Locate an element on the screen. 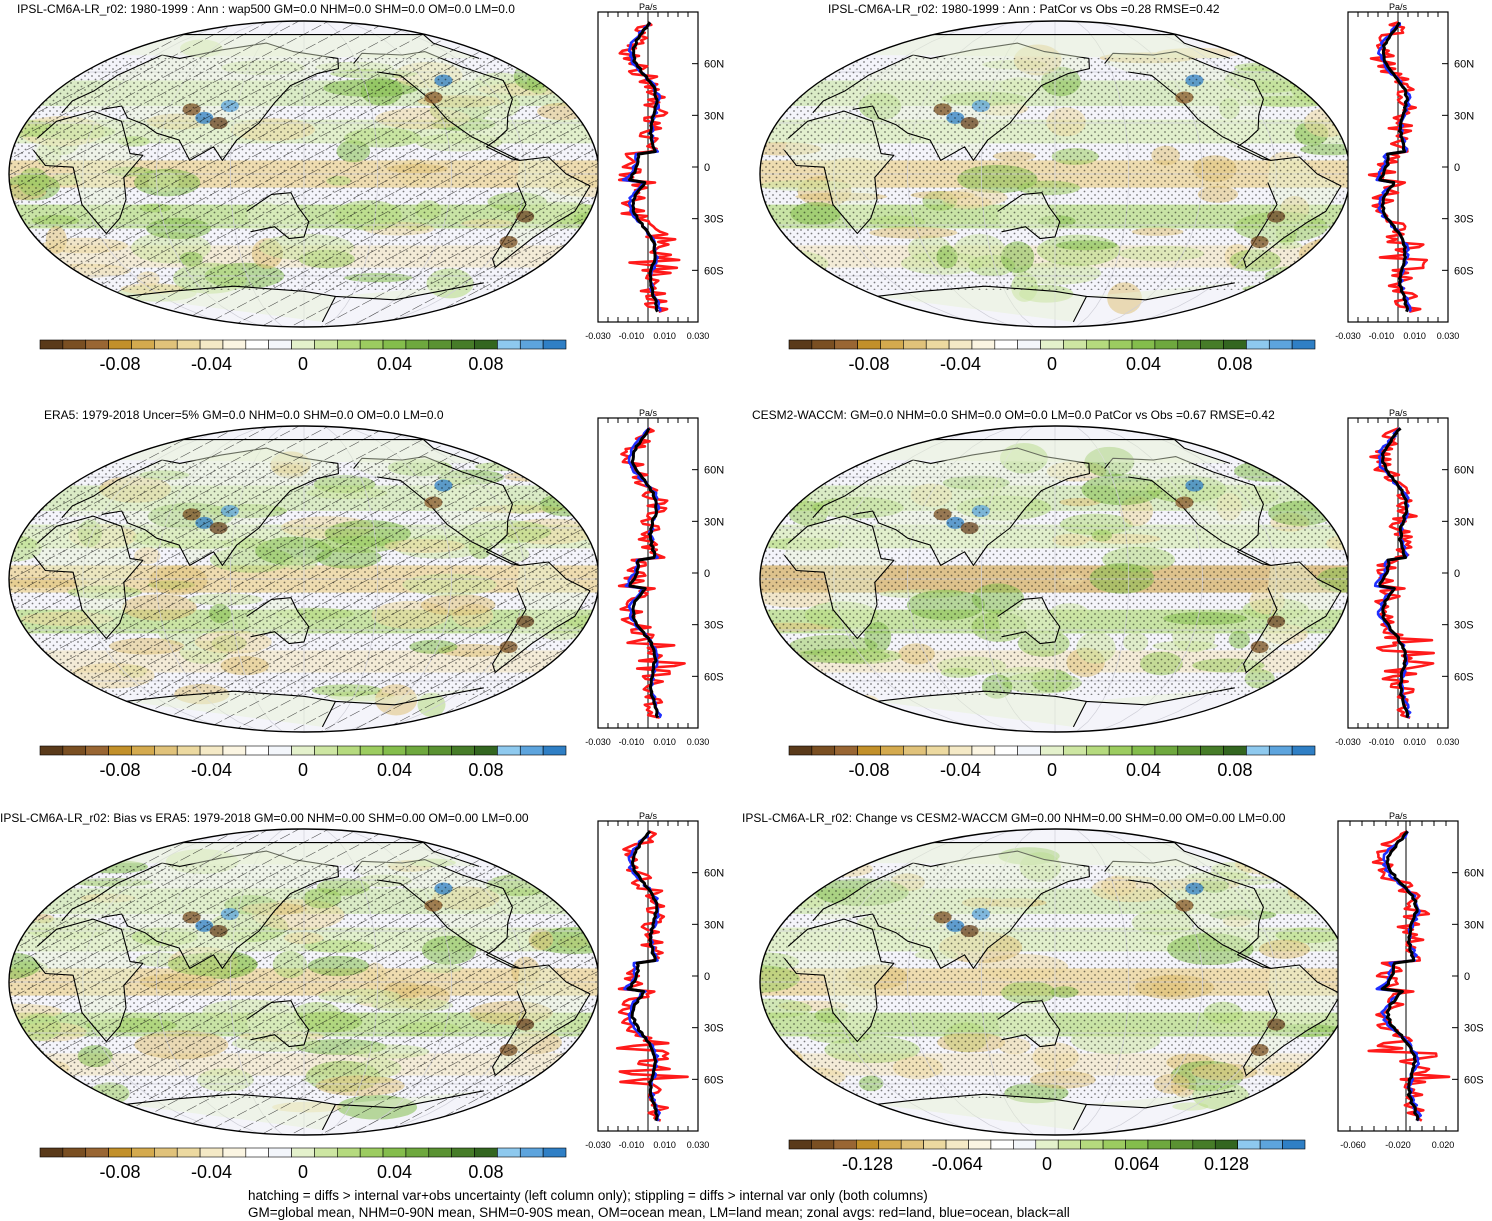 The image size is (1492, 1221). panel-5-map is located at coordinates (1055, 982).